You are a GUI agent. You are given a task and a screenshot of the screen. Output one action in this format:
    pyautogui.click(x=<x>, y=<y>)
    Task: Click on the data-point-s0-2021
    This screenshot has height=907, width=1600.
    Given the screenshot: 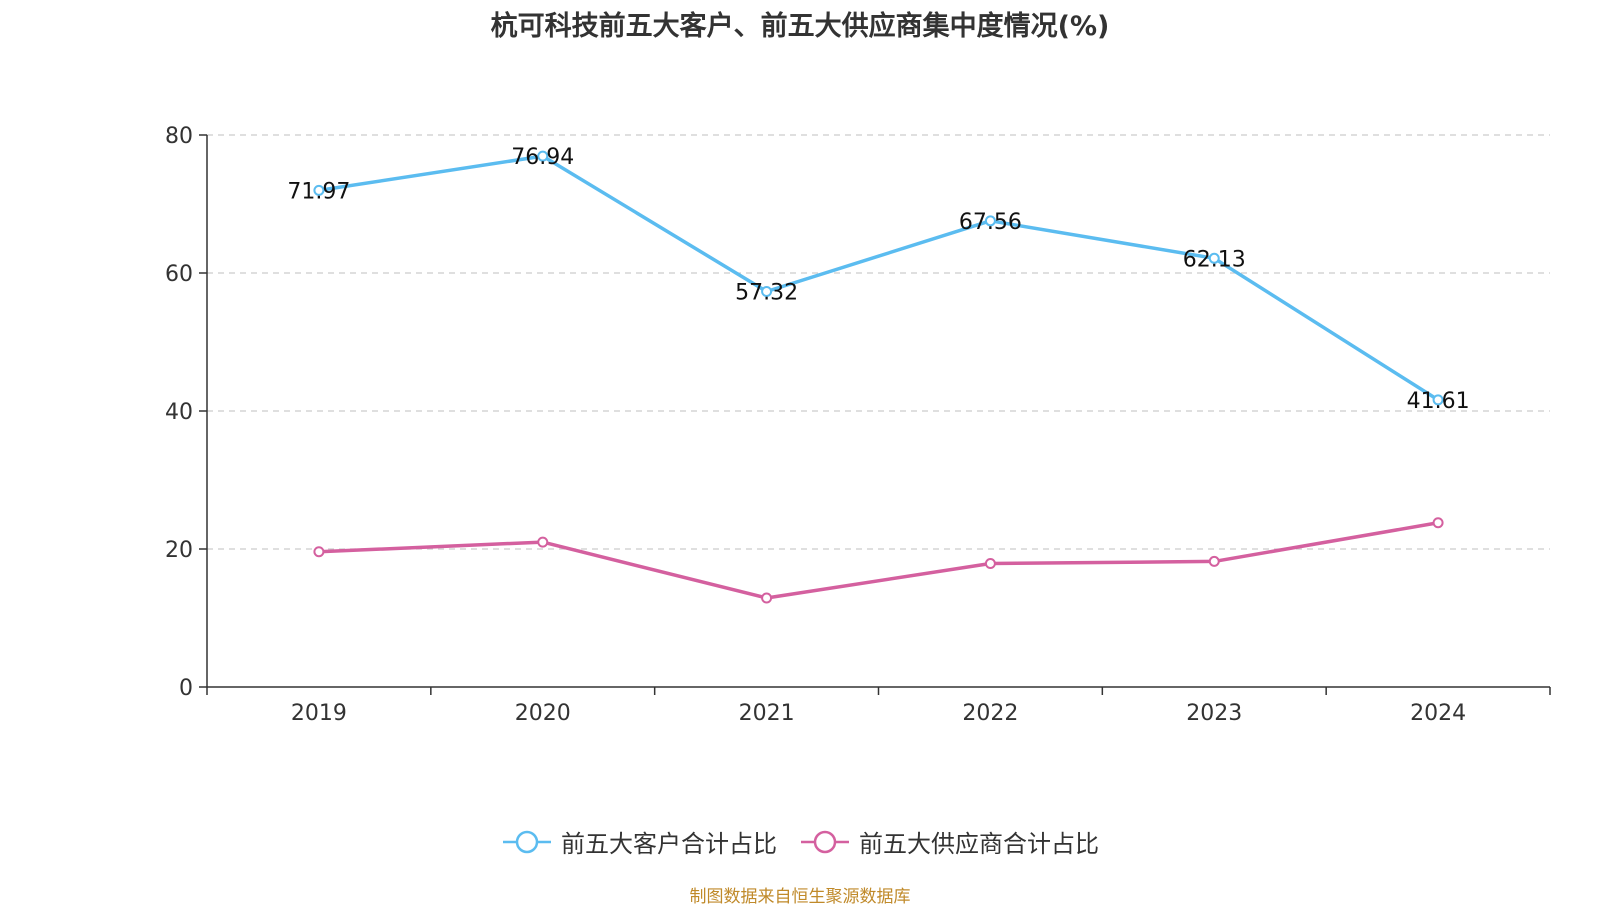 What is the action you would take?
    pyautogui.click(x=767, y=291)
    